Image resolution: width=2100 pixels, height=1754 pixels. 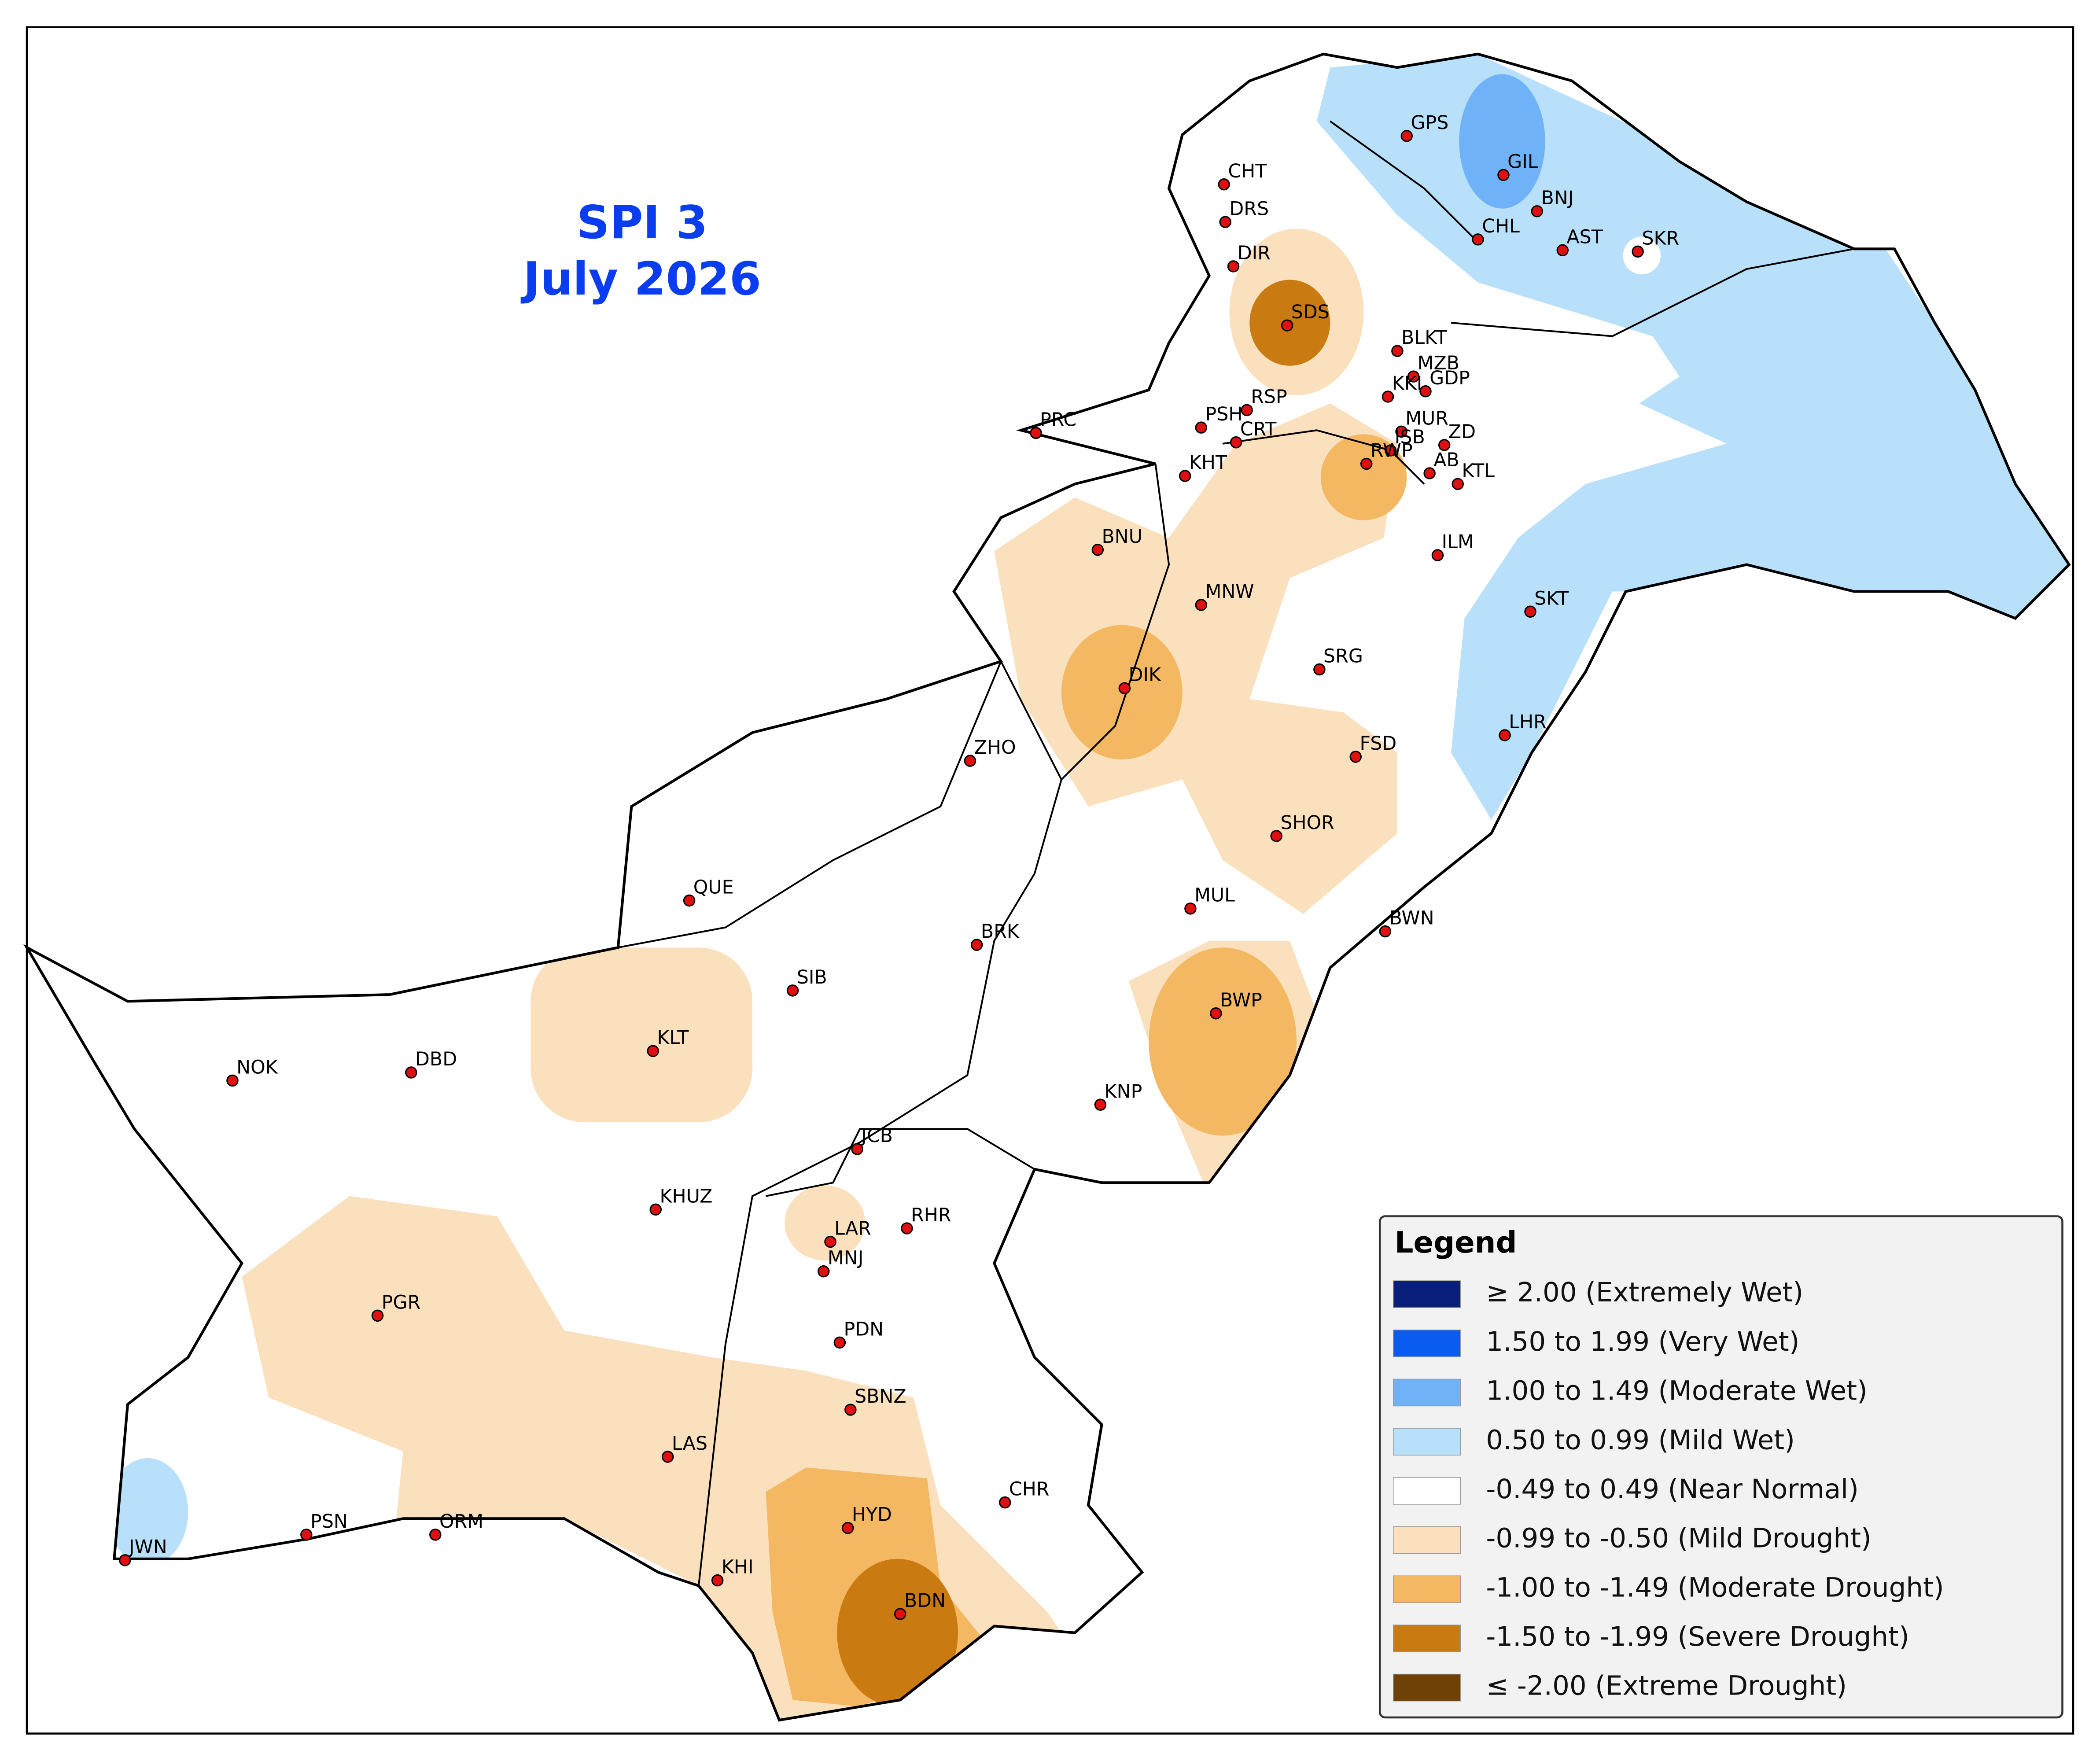 I want to click on legend-box, so click(x=1720, y=1467).